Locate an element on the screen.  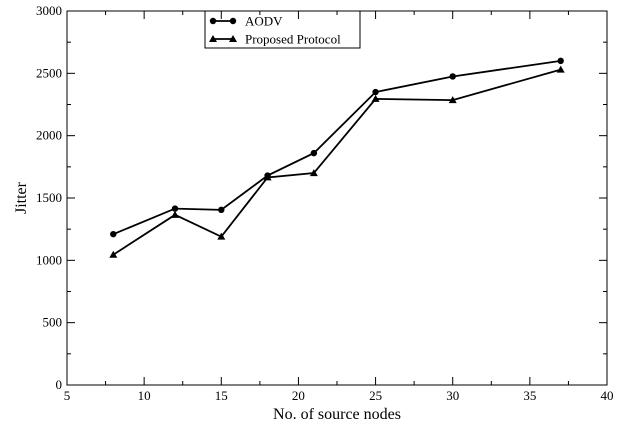
legend-label: AODV is located at coordinates (264, 21).